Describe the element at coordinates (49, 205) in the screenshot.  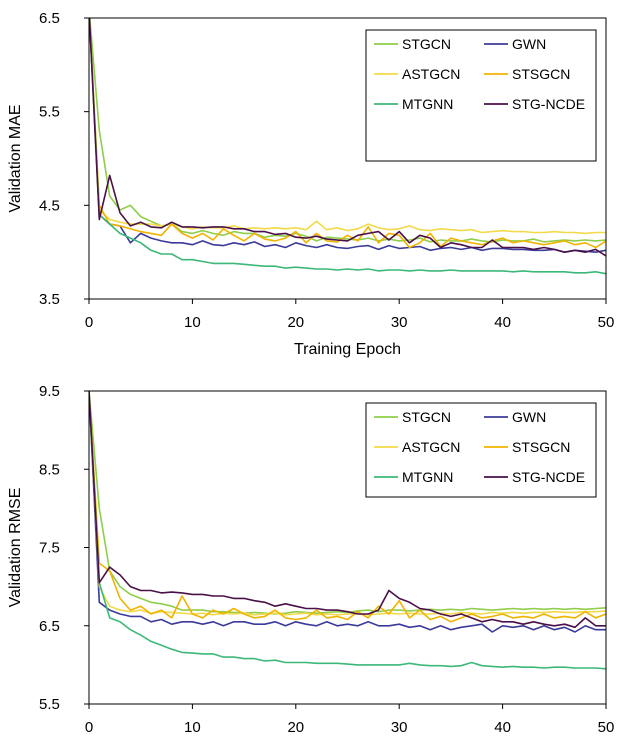
I see `y-tick-label: 4.5` at that location.